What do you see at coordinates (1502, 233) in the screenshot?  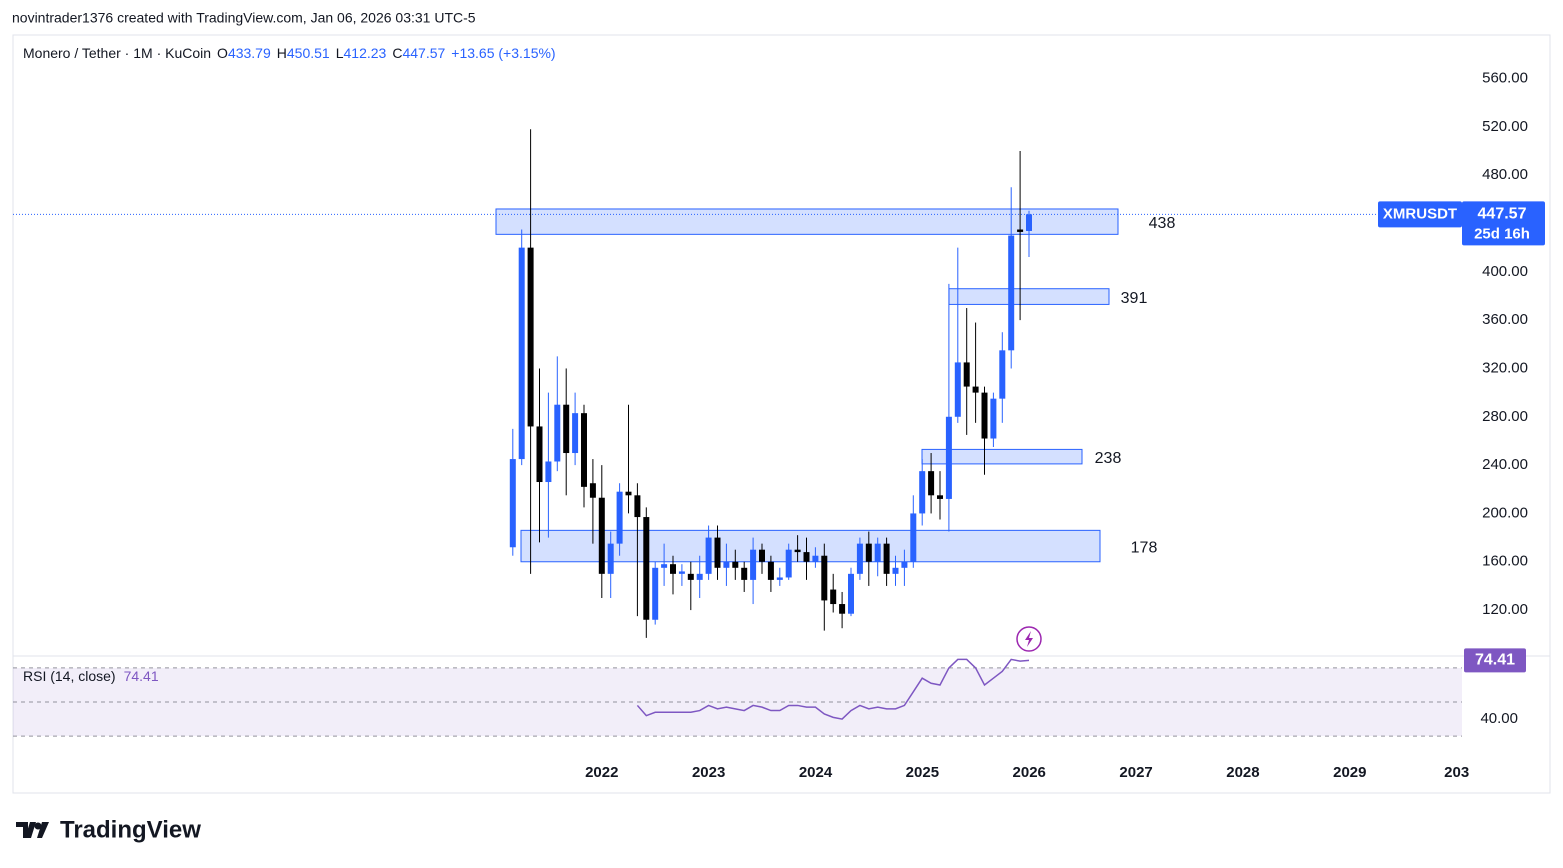 I see `countdown: 25d 16h` at bounding box center [1502, 233].